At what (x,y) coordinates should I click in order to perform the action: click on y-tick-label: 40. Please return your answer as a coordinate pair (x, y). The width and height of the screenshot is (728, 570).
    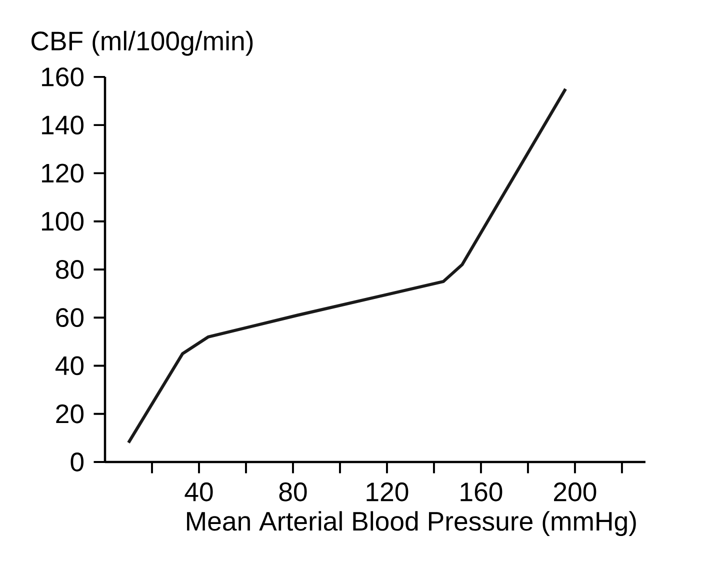
    Looking at the image, I should click on (69, 366).